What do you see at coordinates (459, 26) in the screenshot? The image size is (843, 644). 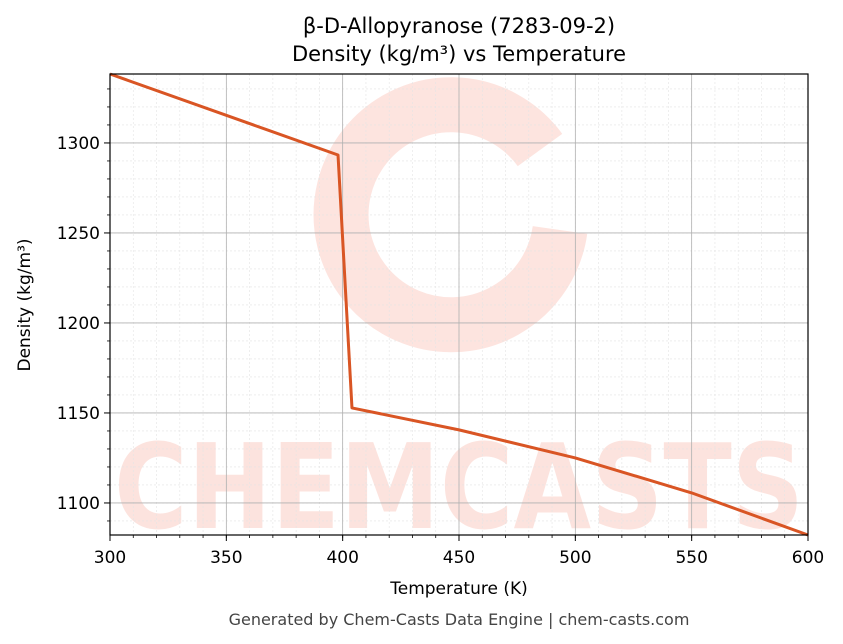 I see `chart-title: β-D-Allopyranose (7283-09-2)` at bounding box center [459, 26].